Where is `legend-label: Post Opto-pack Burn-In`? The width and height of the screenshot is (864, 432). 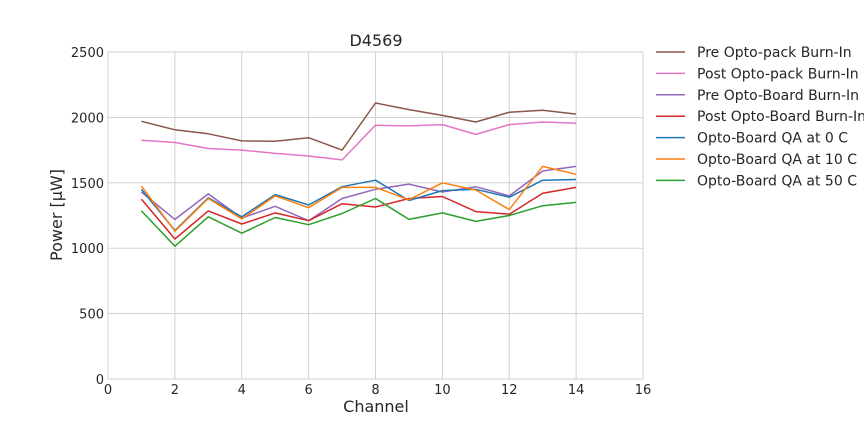 legend-label: Post Opto-pack Burn-In is located at coordinates (778, 74).